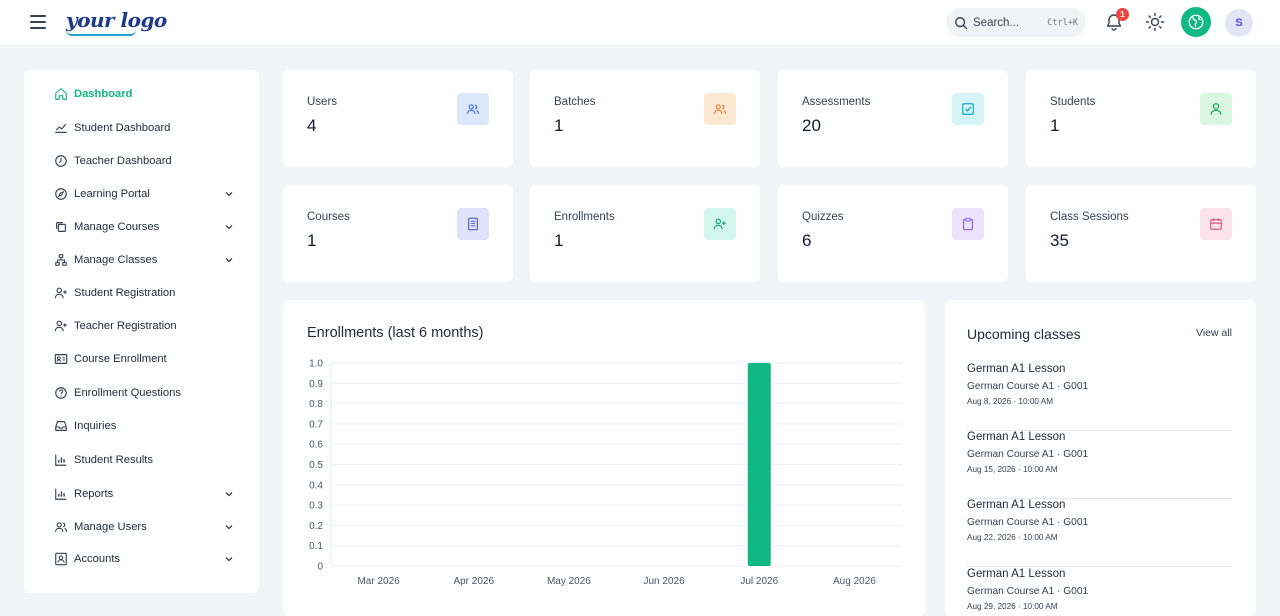 The height and width of the screenshot is (616, 1280). I want to click on sidebar-item-course-enrollment: Course Enrollment, so click(144, 359).